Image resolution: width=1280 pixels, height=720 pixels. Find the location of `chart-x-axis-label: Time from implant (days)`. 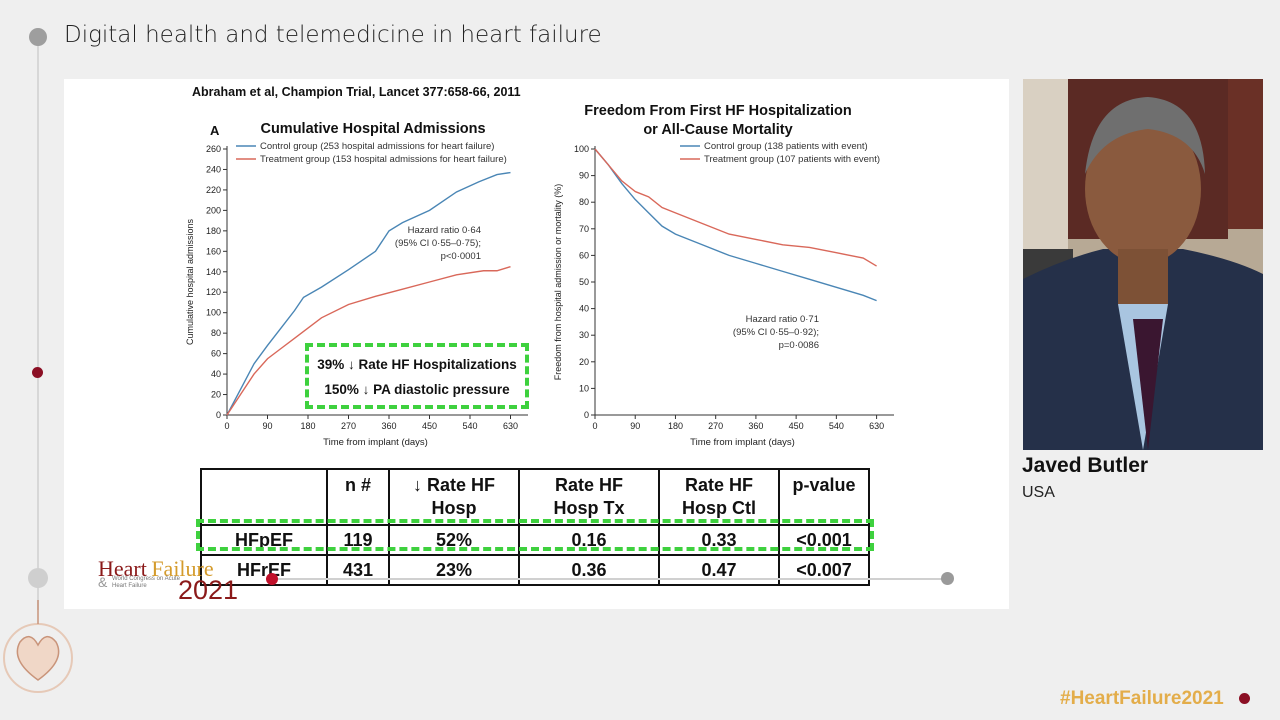

chart-x-axis-label: Time from implant (days) is located at coordinates (742, 442).